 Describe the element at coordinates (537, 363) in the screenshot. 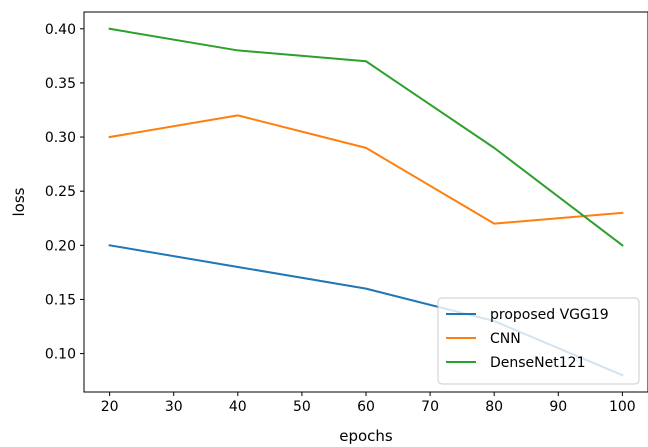

I see `legend-label: DenseNet121` at that location.